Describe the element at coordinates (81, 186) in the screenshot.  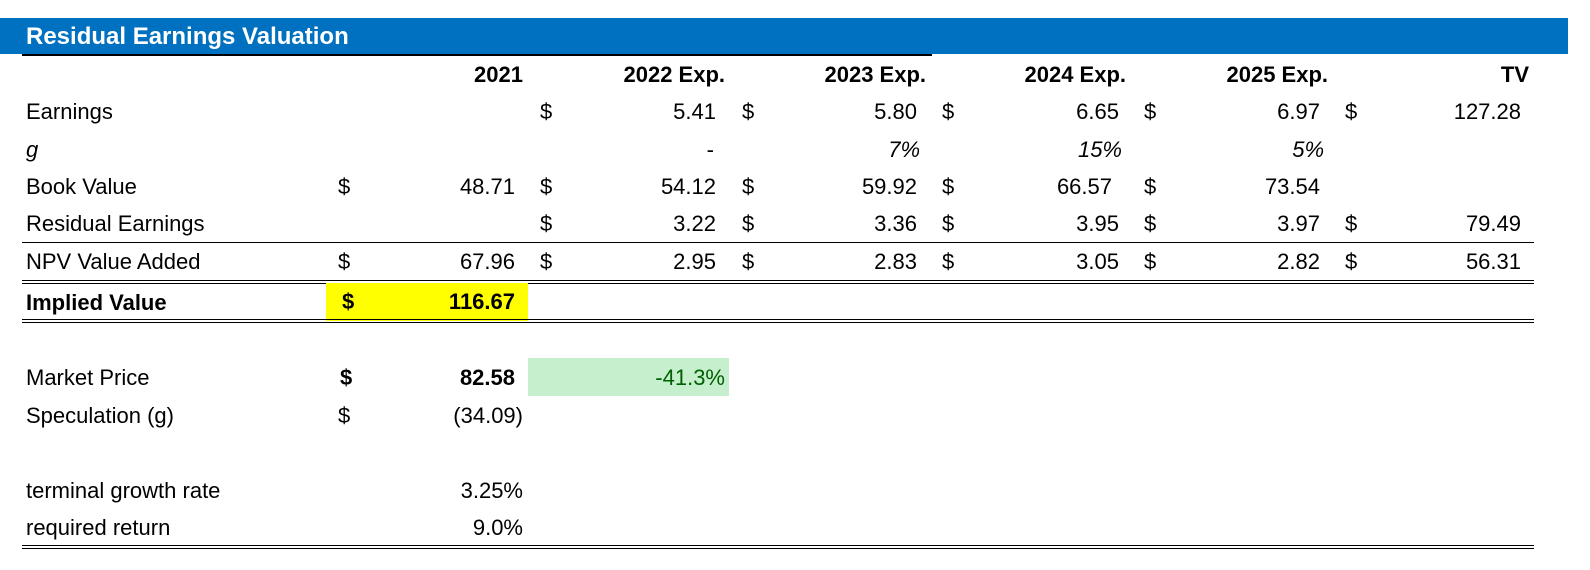
I see `row-label-book-value: Book Value` at that location.